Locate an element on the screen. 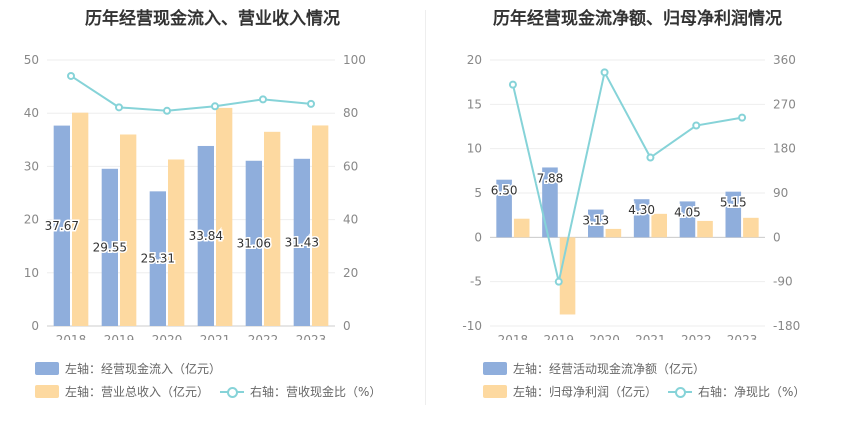  y-tick-label-right: 40 is located at coordinates (350, 220).